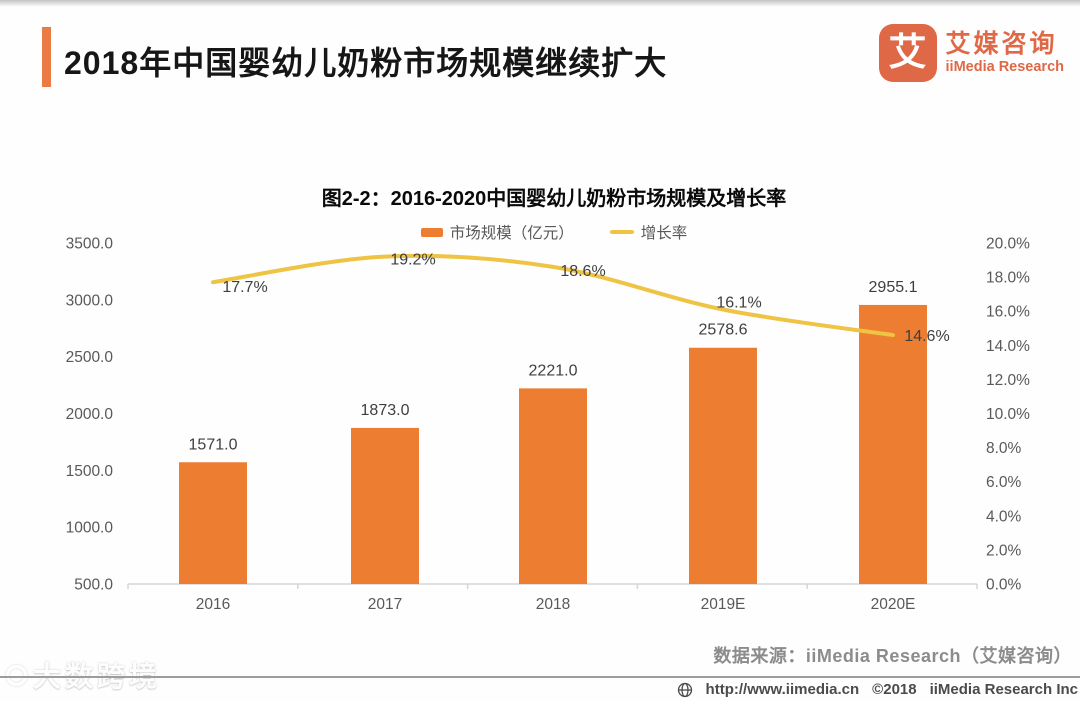 This screenshot has width=1080, height=702. Describe the element at coordinates (1008, 278) in the screenshot. I see `right-axis-tick-label: 18.0%` at that location.